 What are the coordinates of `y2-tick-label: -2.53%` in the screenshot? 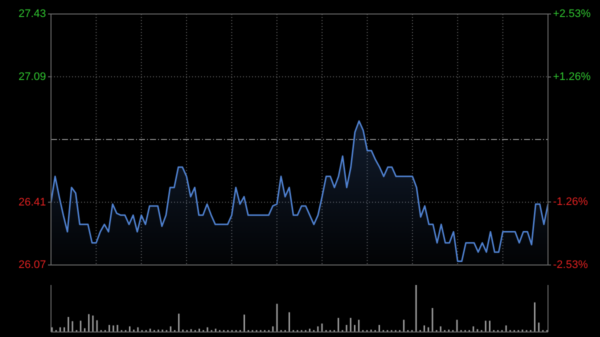 It's located at (570, 265).